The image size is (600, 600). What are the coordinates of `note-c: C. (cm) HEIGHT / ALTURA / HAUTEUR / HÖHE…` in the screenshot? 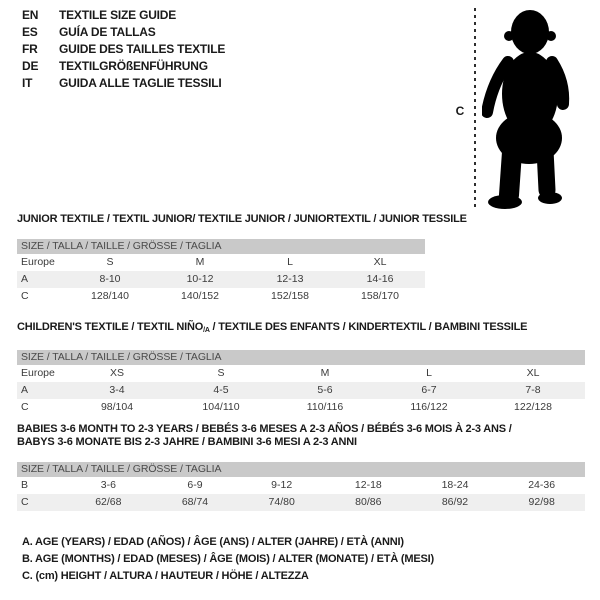 It's located at (165, 576).